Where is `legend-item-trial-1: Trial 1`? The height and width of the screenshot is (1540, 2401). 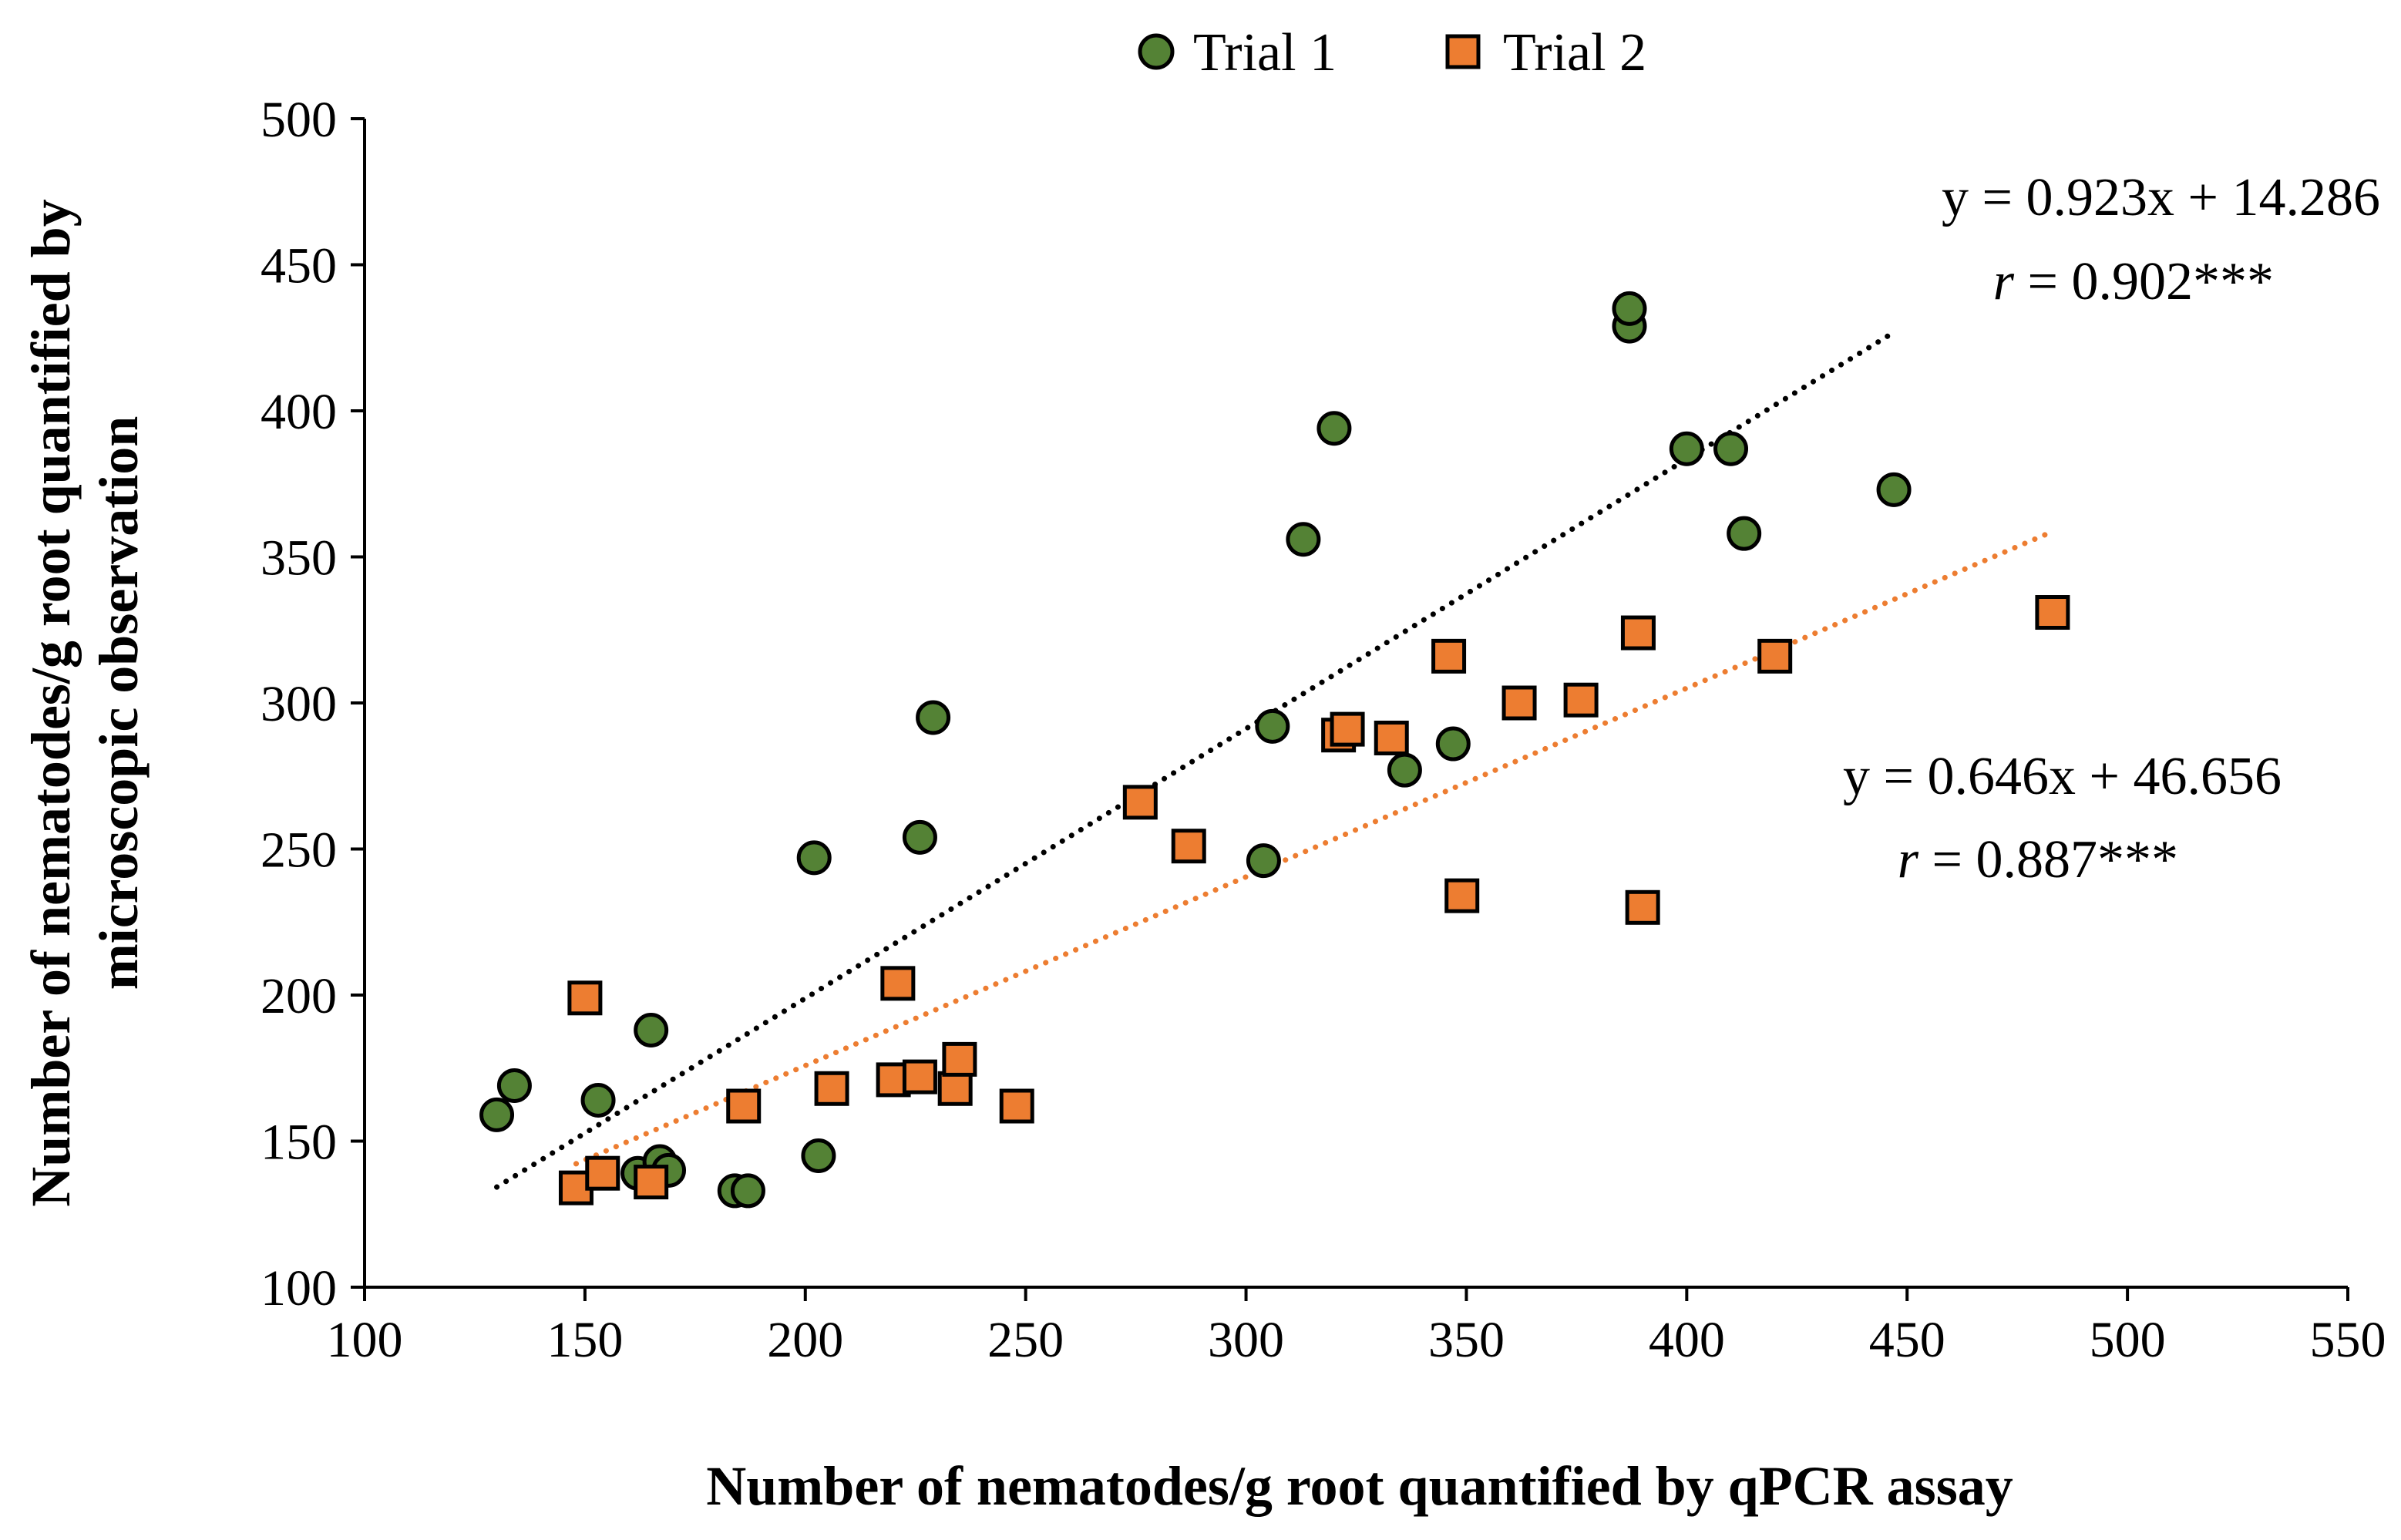
legend-item-trial-1: Trial 1 is located at coordinates (1238, 52).